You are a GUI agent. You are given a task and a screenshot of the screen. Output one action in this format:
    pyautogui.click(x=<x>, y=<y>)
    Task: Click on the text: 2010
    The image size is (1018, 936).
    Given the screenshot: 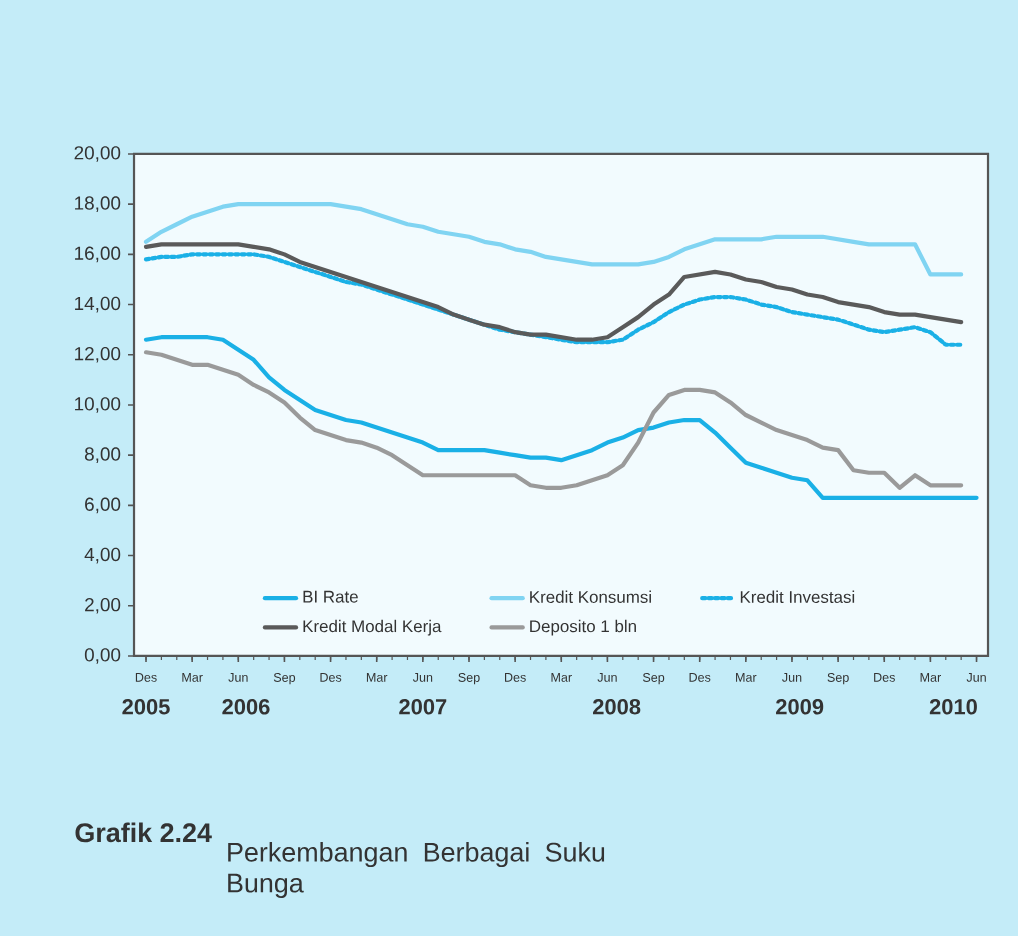 What is the action you would take?
    pyautogui.click(x=953, y=707)
    